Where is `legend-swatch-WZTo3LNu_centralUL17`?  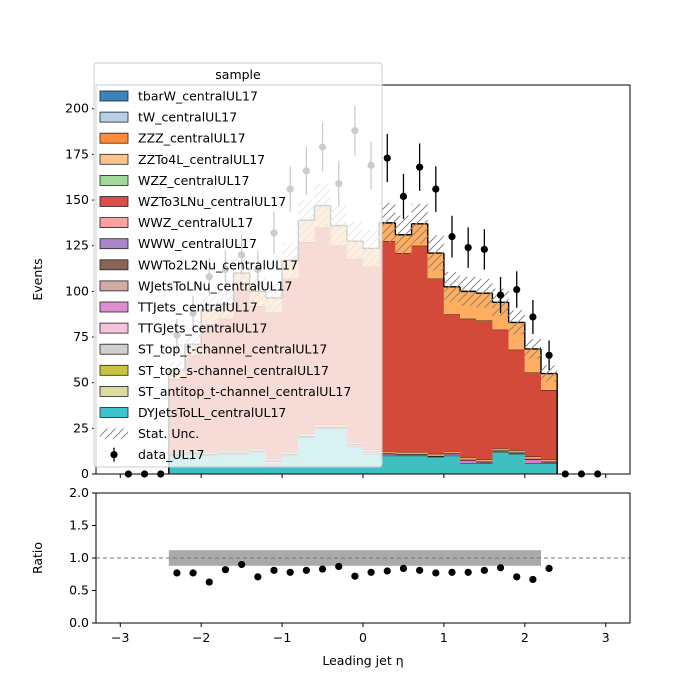
legend-swatch-WZTo3LNu_centralUL17 is located at coordinates (114, 201).